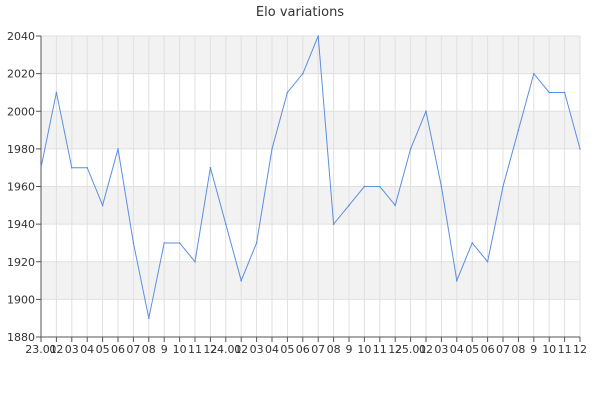 The image size is (600, 405). Describe the element at coordinates (411, 349) in the screenshot. I see `x-tick-label: 25.01` at that location.